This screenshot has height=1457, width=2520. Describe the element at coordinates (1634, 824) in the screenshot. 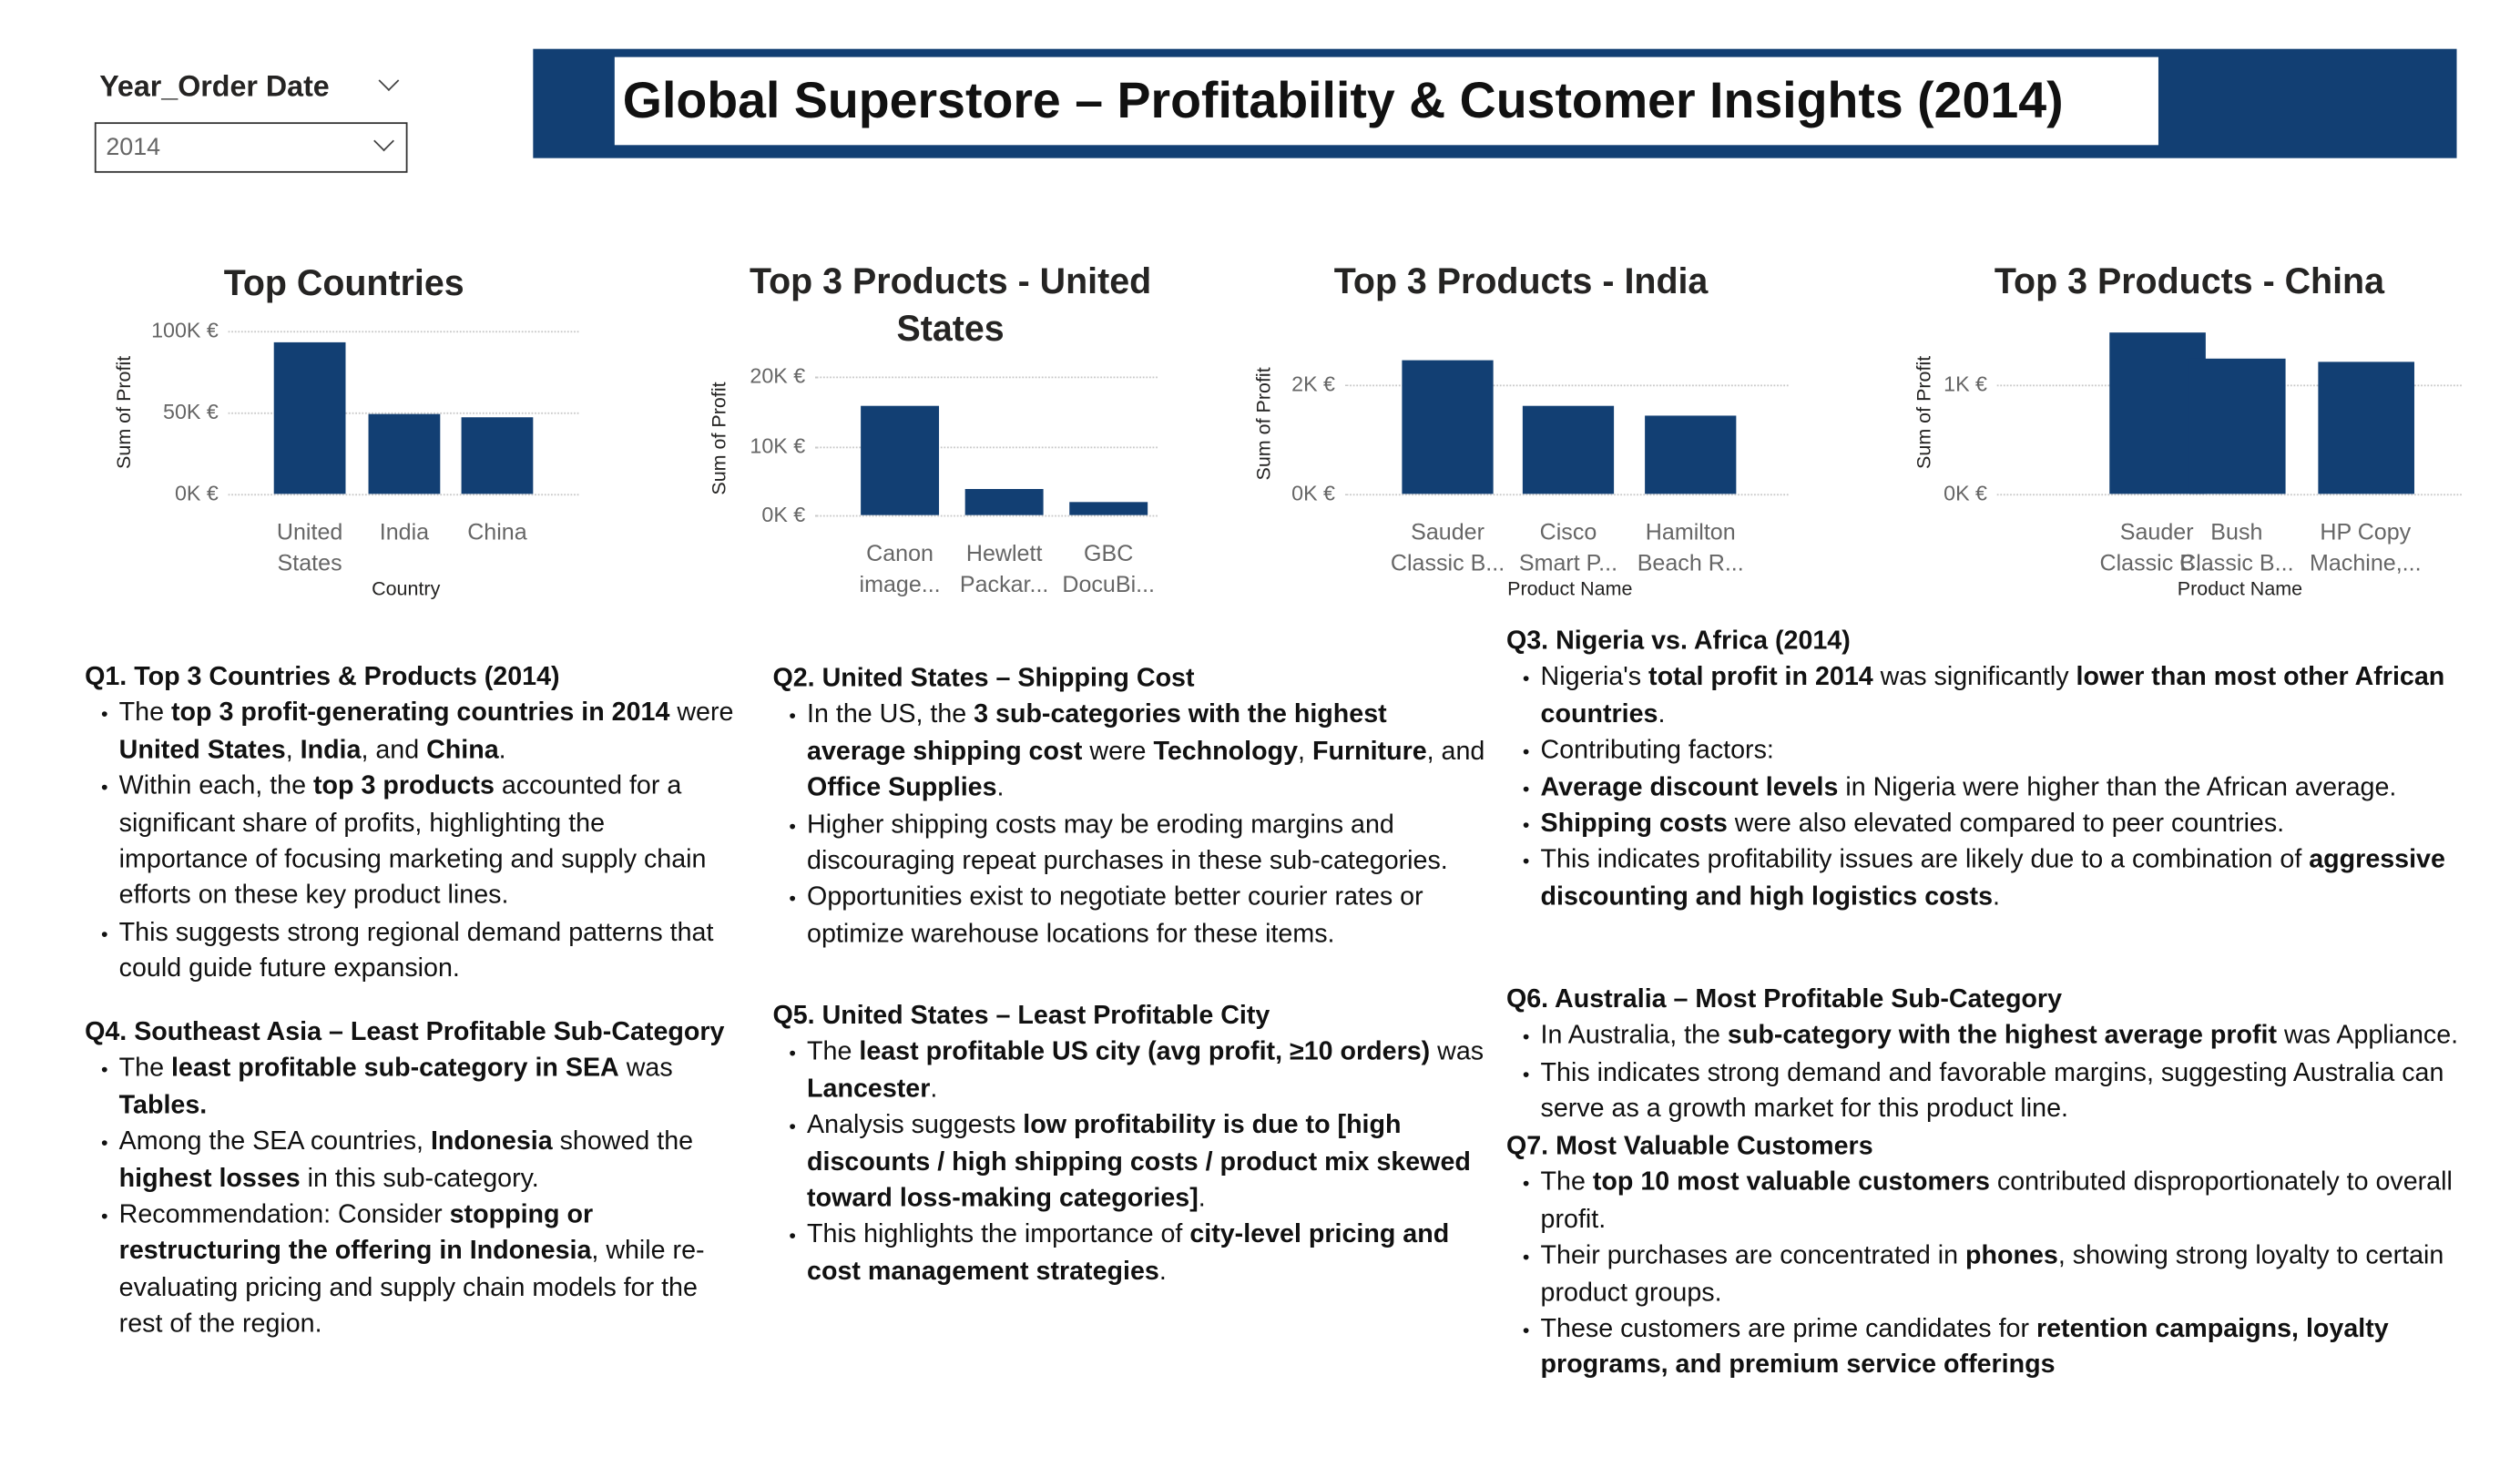

I see `bold-text: Shipping costs` at that location.